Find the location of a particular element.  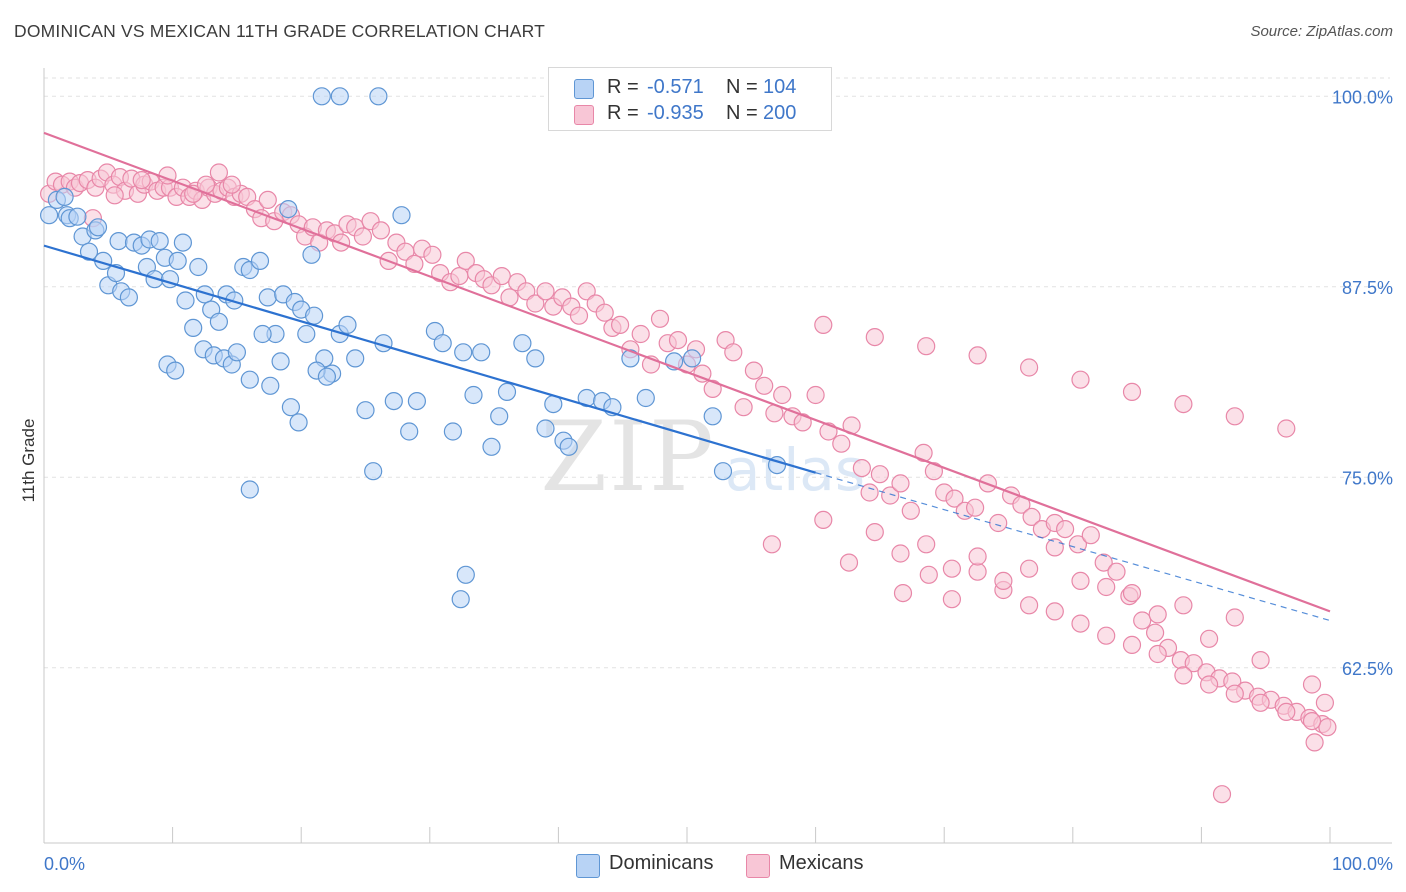

legend-n-label: N = is located at coordinates (742, 87).